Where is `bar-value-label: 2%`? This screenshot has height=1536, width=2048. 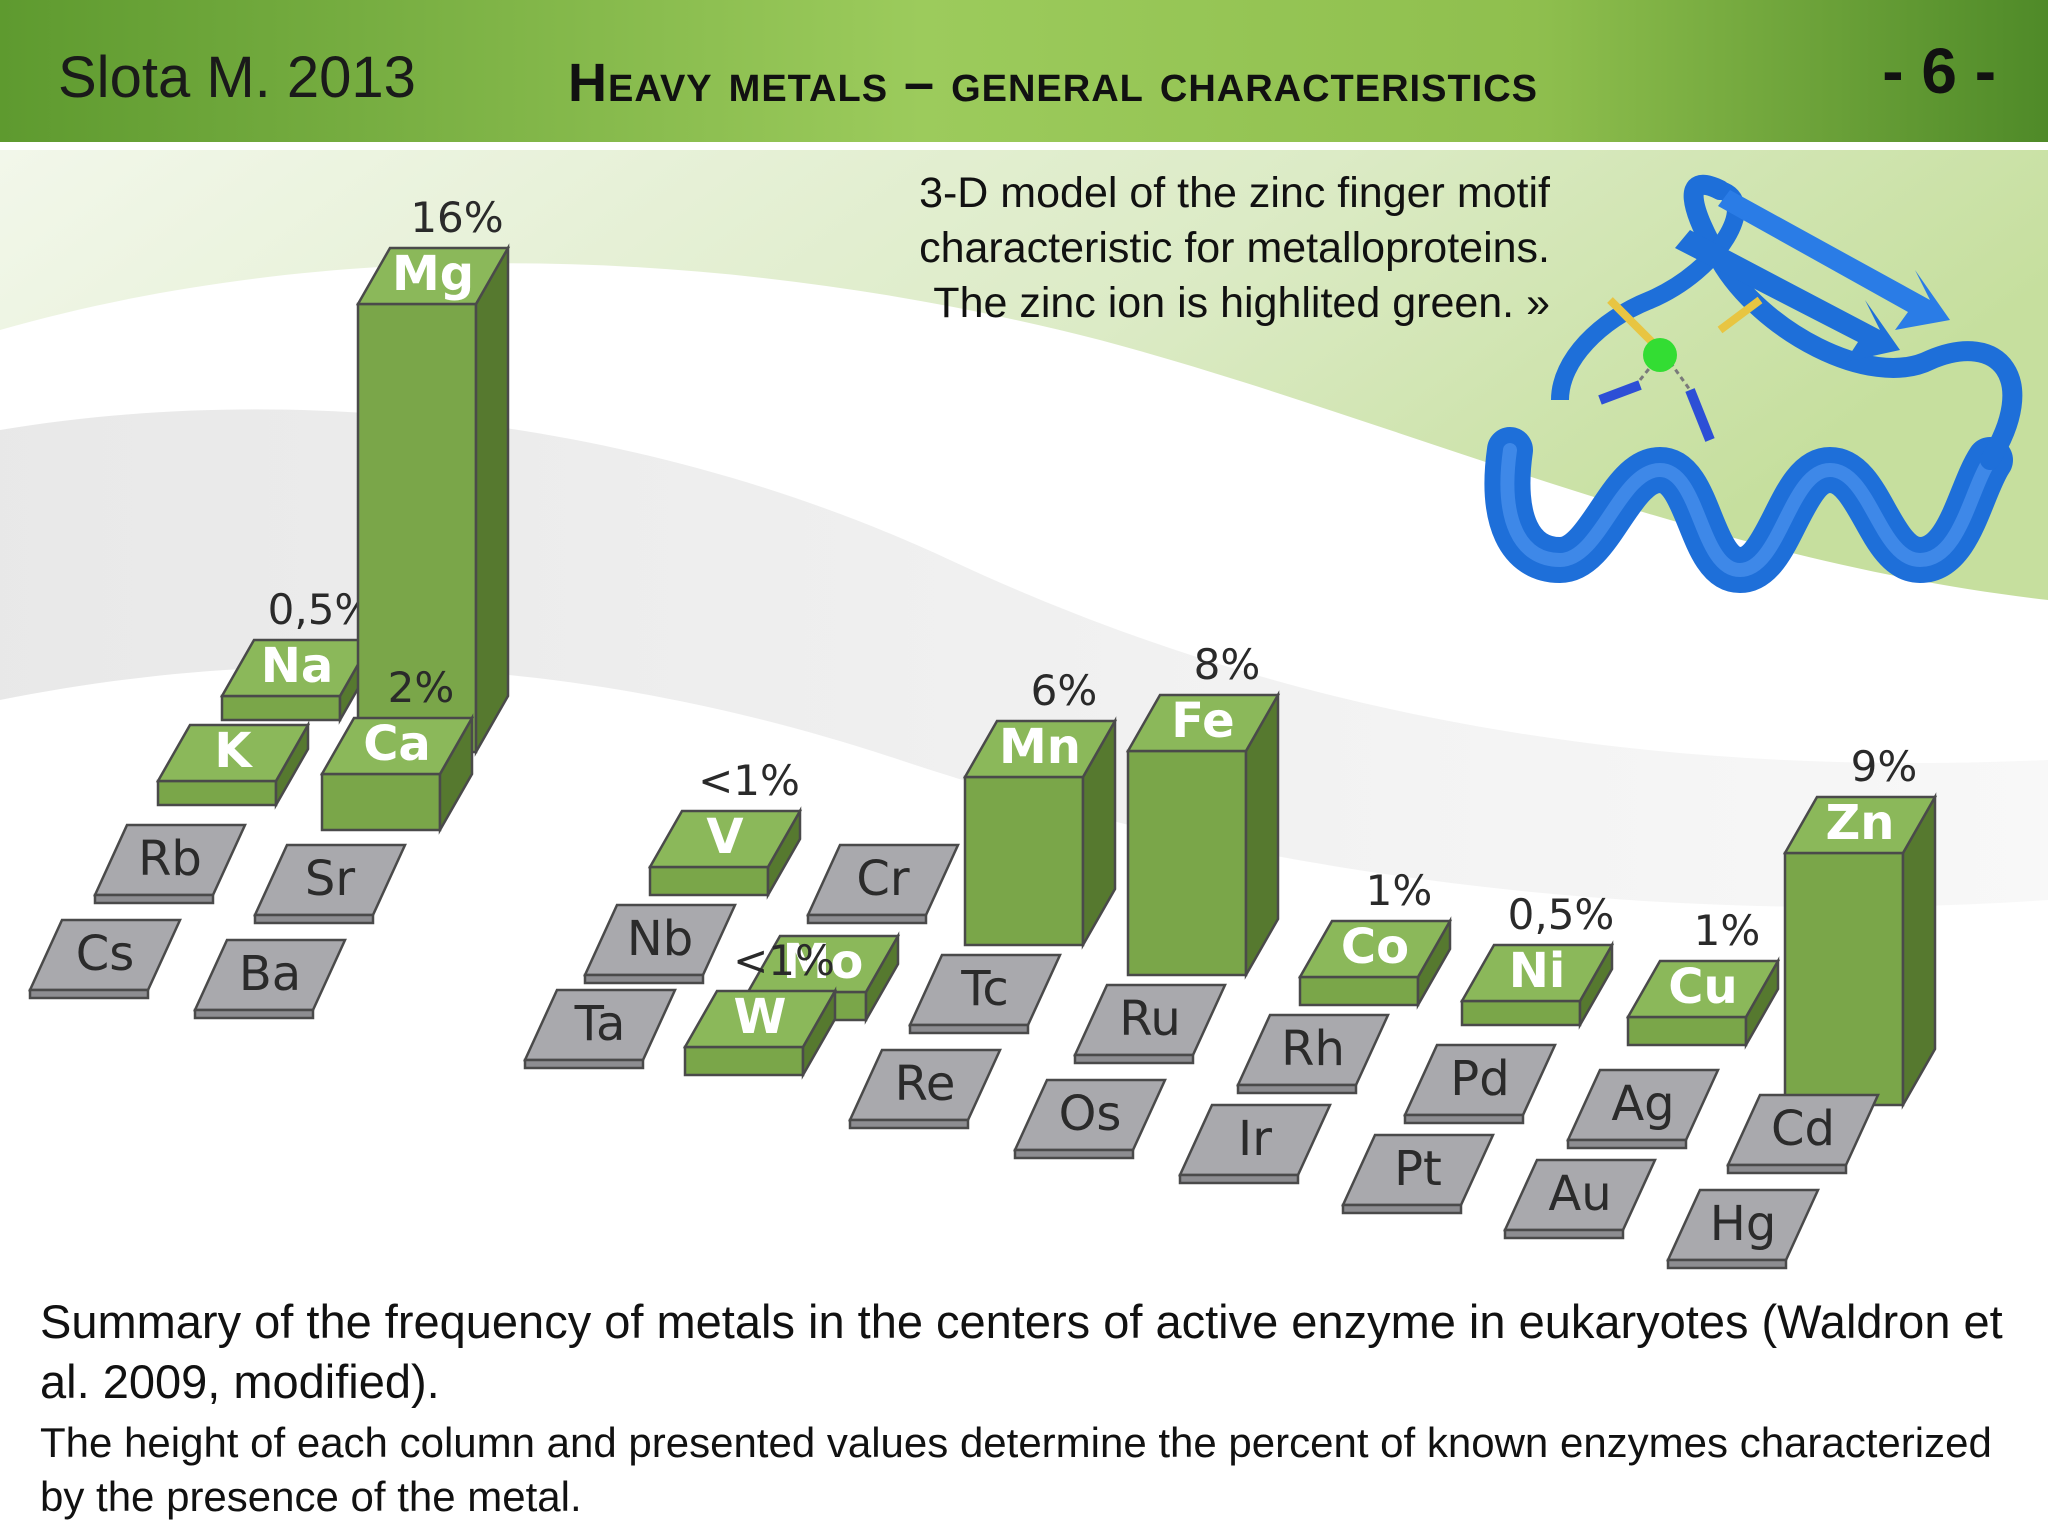 bar-value-label: 2% is located at coordinates (421, 687).